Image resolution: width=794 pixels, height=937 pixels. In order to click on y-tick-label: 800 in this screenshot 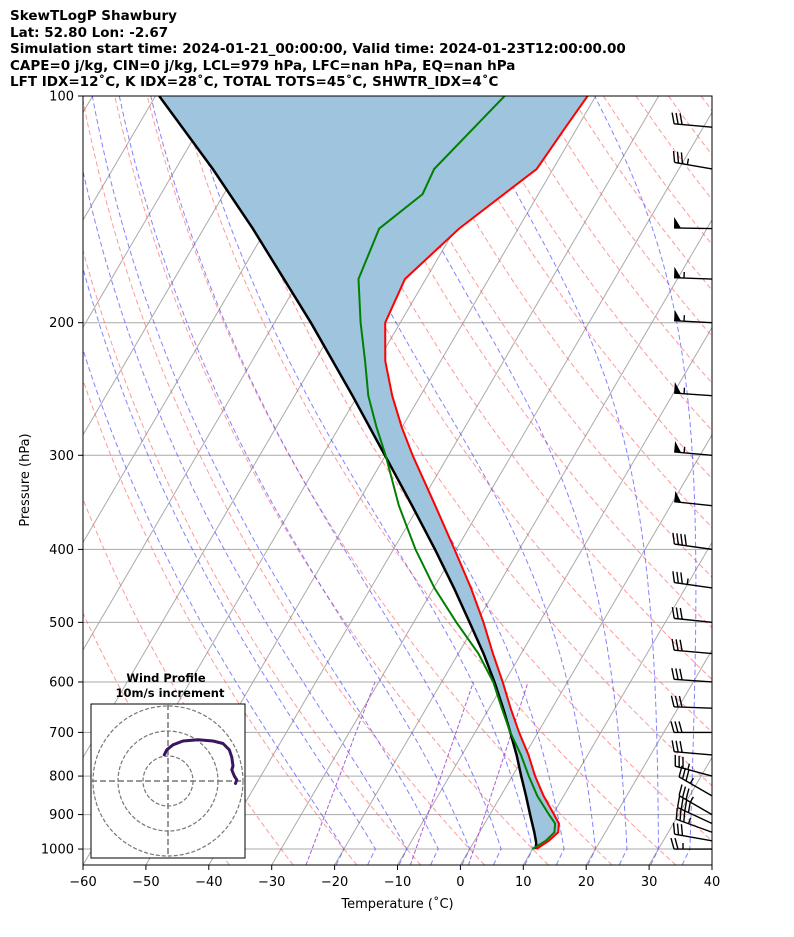, I will do `click(61, 777)`.